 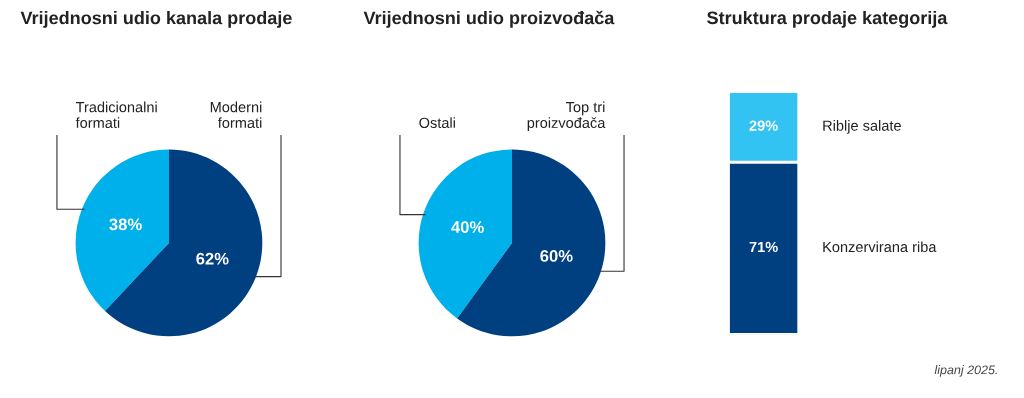 I want to click on text: lipanj 2025., so click(x=965, y=371).